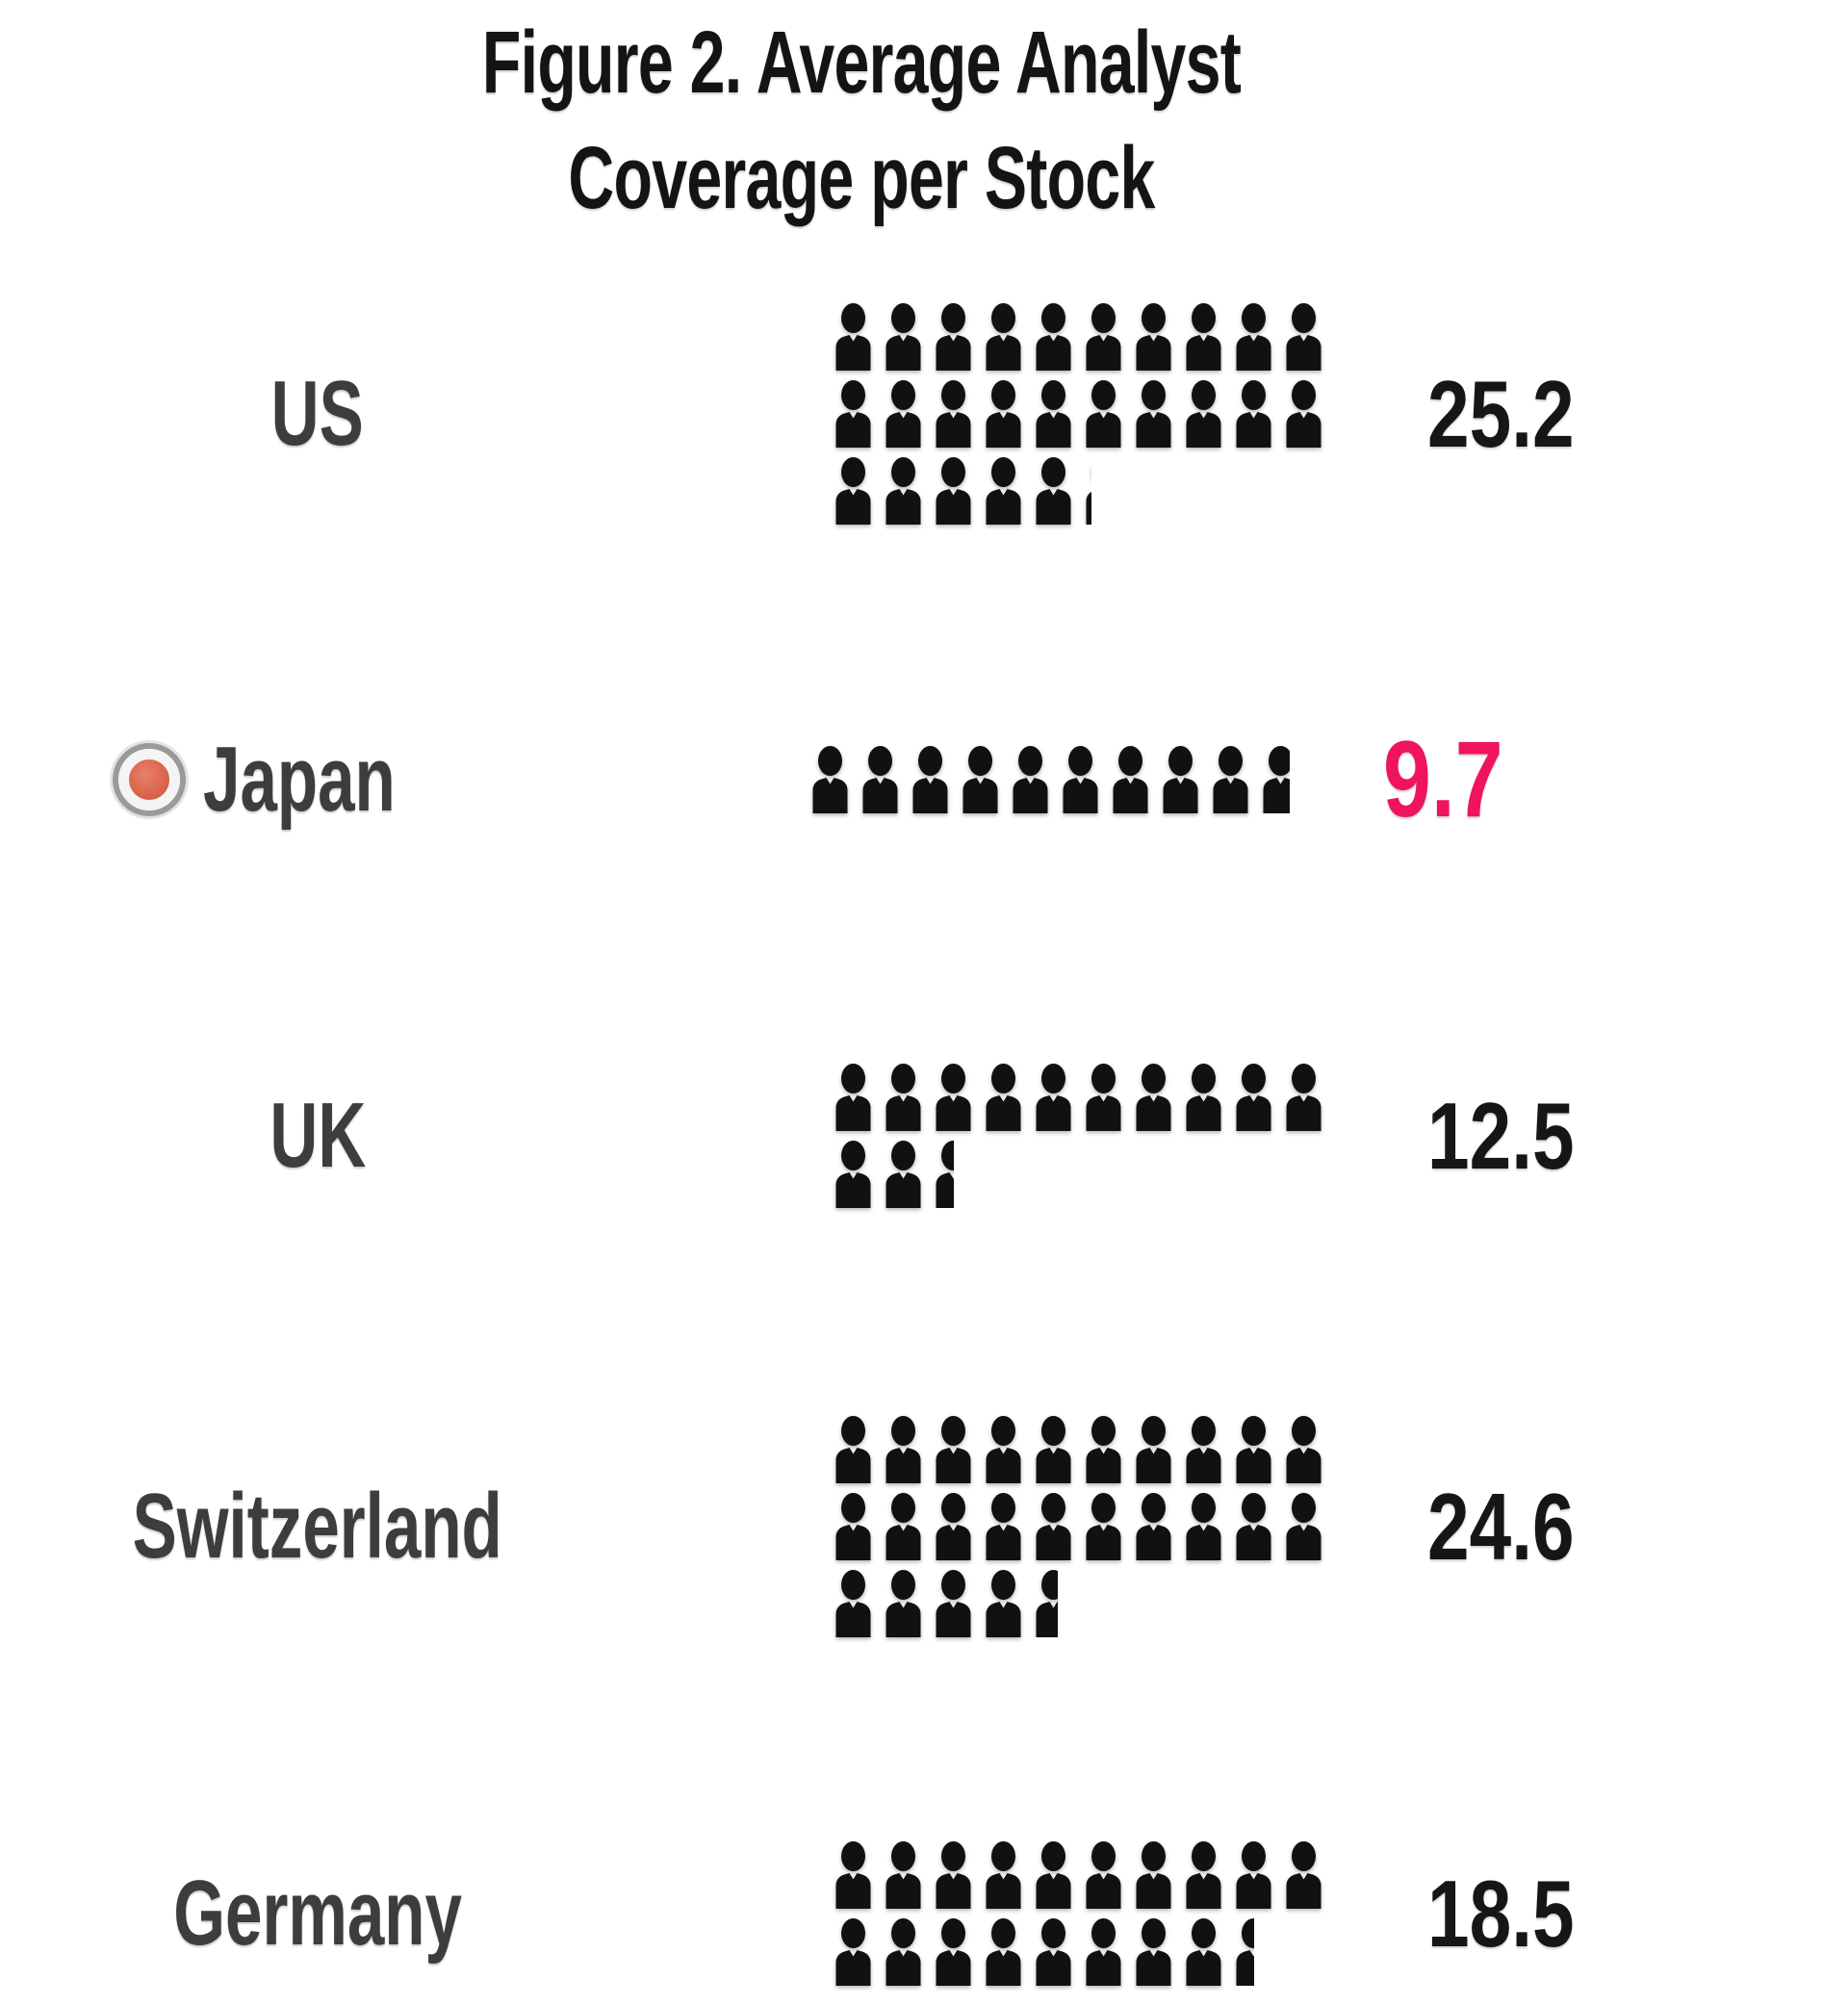  I want to click on value-japan: 9.7, so click(1443, 779).